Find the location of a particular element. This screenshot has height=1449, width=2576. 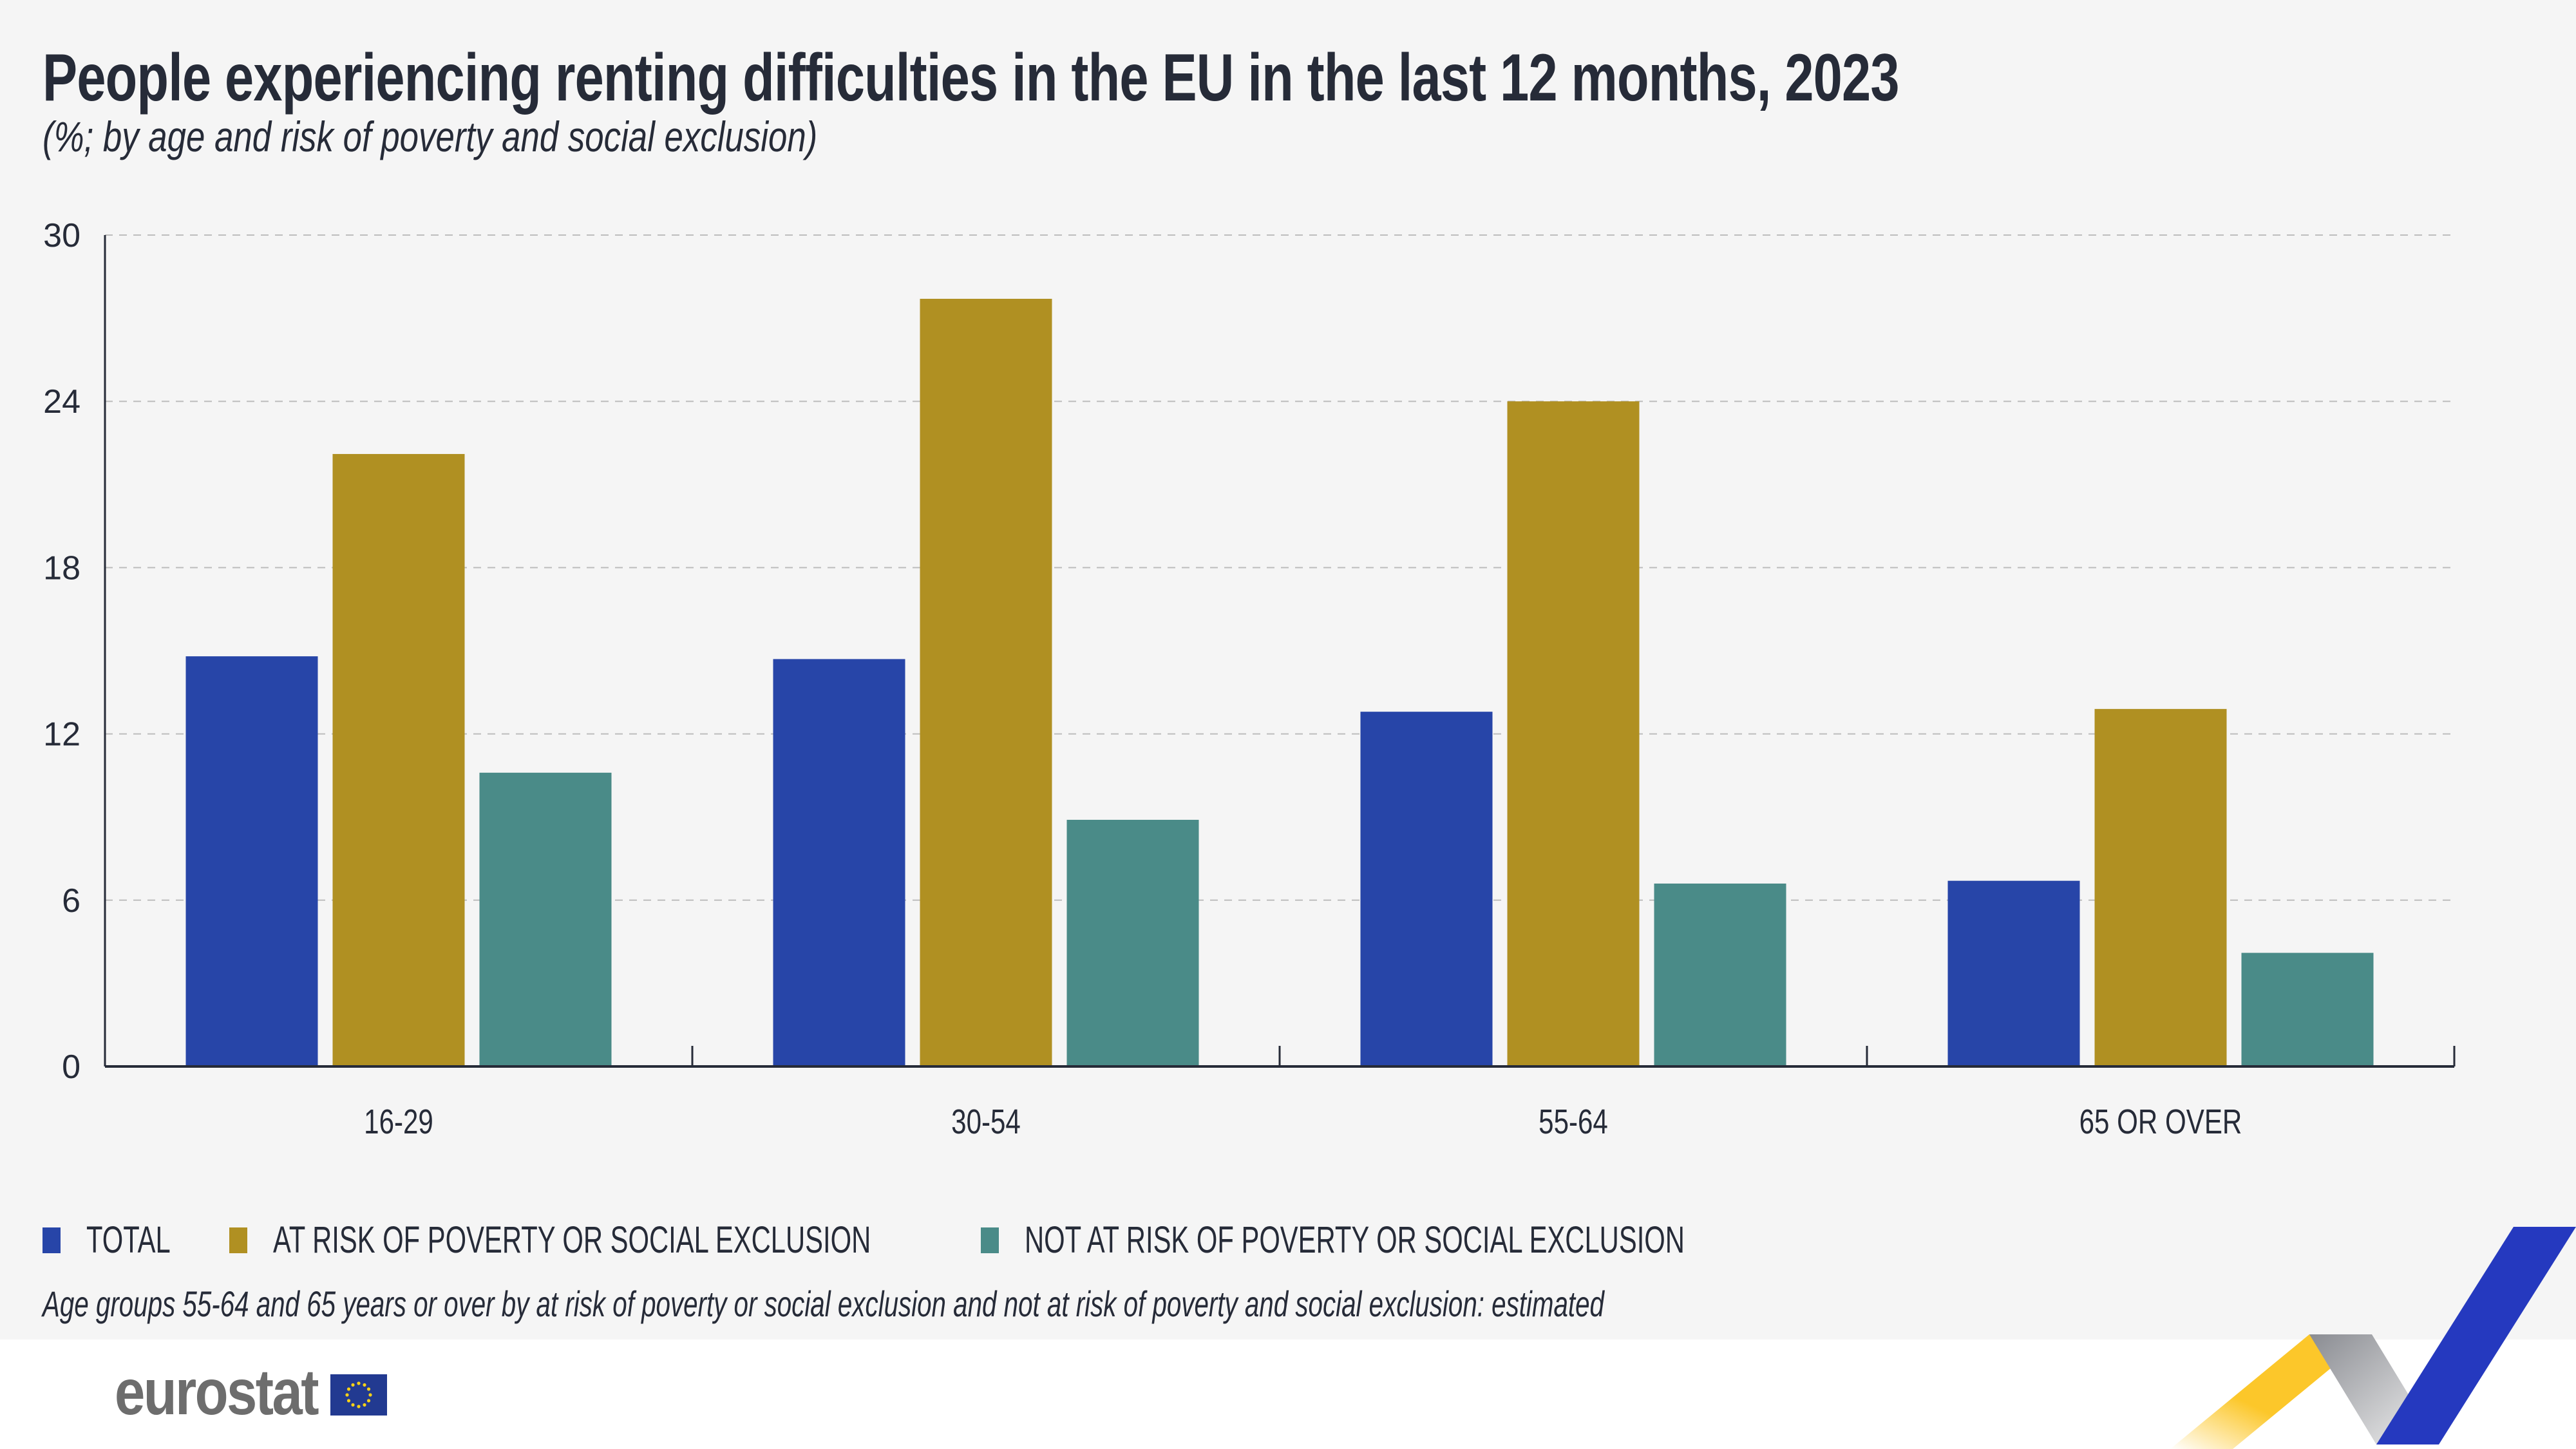

x-tick-label: 55-64 is located at coordinates (1574, 1122).